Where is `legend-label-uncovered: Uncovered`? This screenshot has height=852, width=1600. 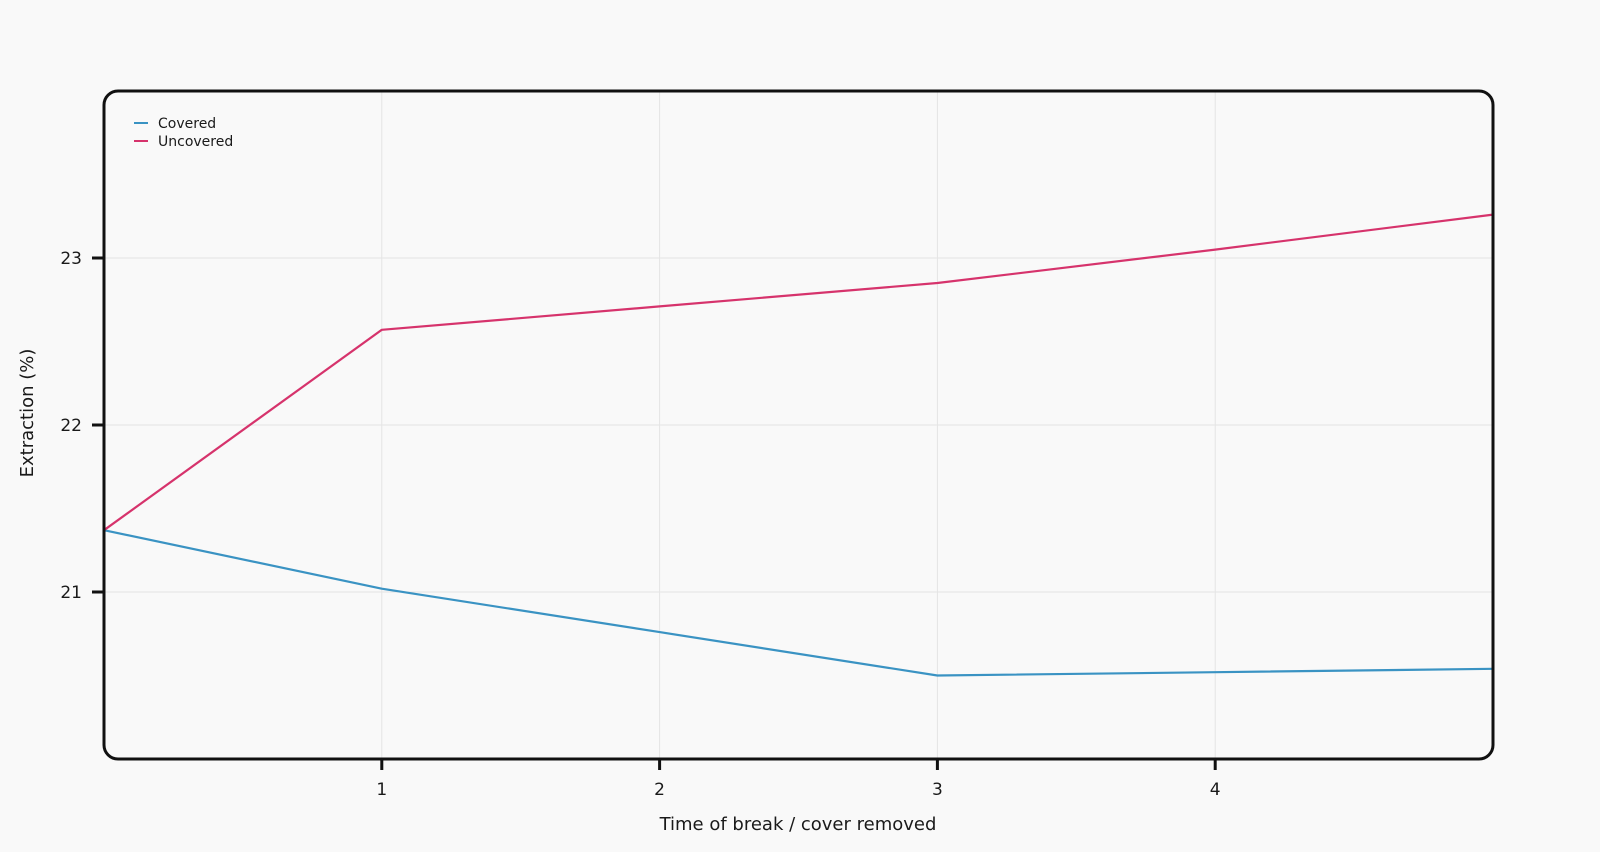 legend-label-uncovered: Uncovered is located at coordinates (195, 142).